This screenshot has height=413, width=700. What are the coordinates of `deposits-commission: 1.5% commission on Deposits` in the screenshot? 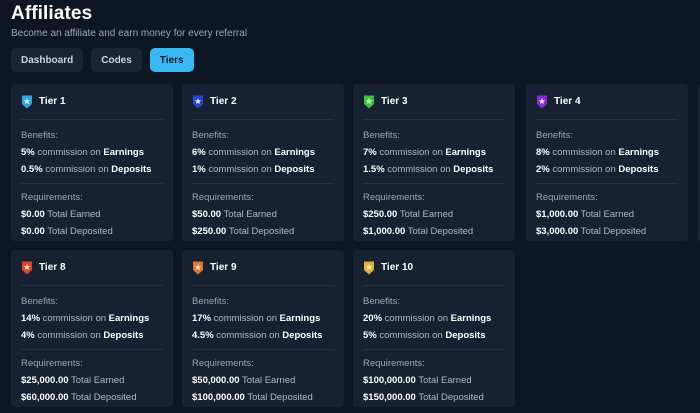 It's located at (428, 169).